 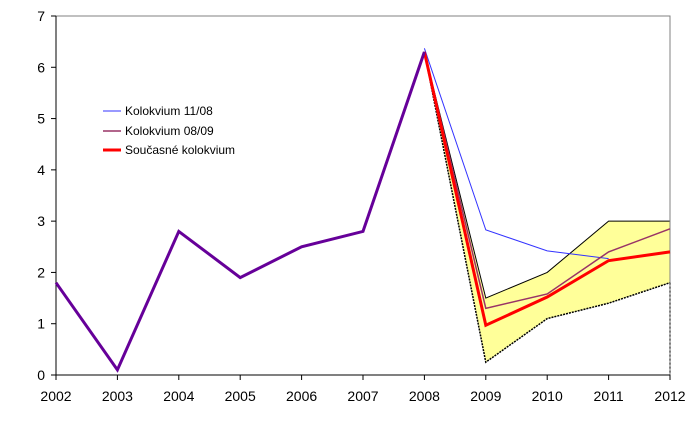 What do you see at coordinates (485, 396) in the screenshot?
I see `x-tick-label: 2009` at bounding box center [485, 396].